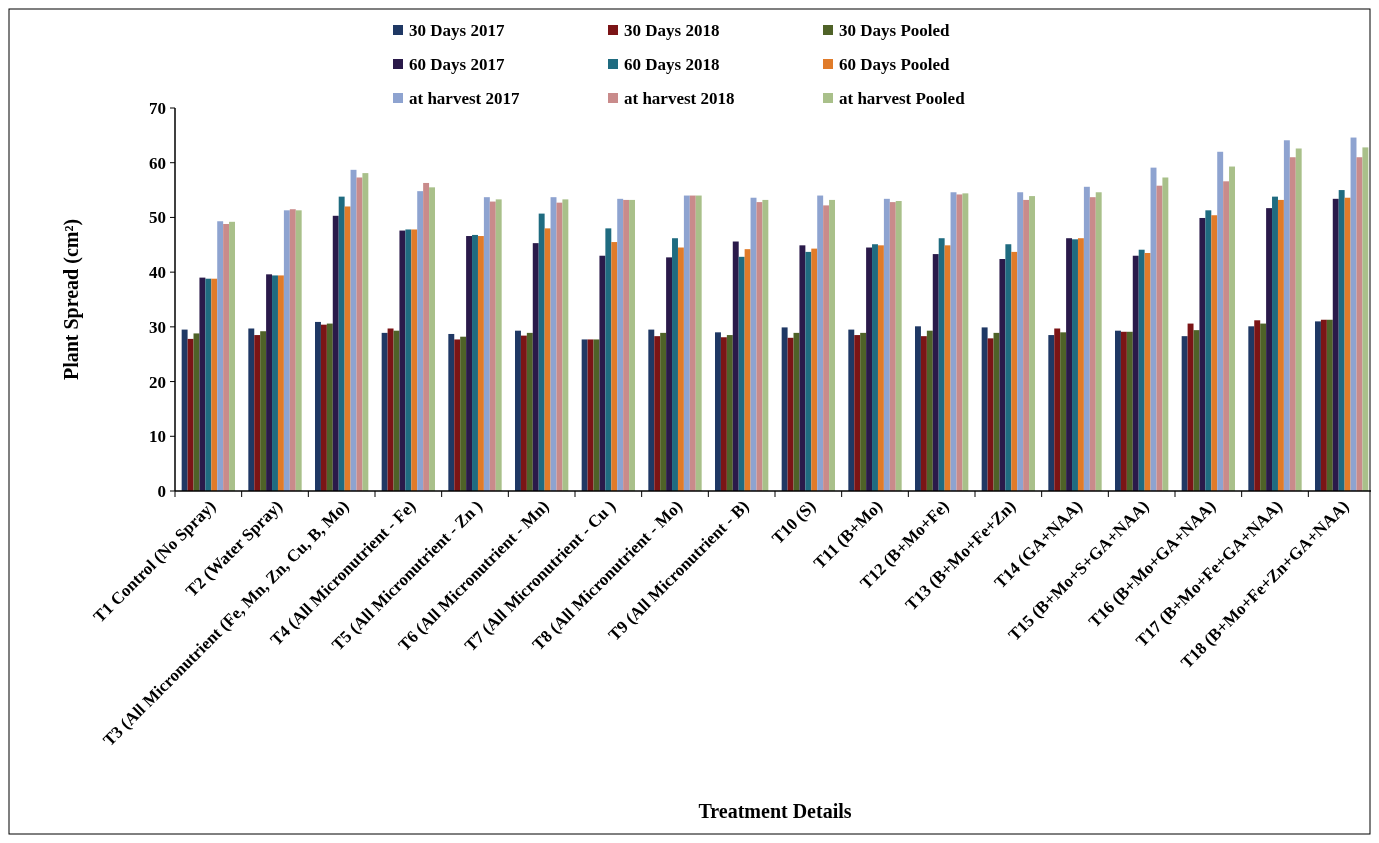 This screenshot has height=843, width=1379. Describe the element at coordinates (457, 30) in the screenshot. I see `legend-label: 30 Days 2017` at that location.